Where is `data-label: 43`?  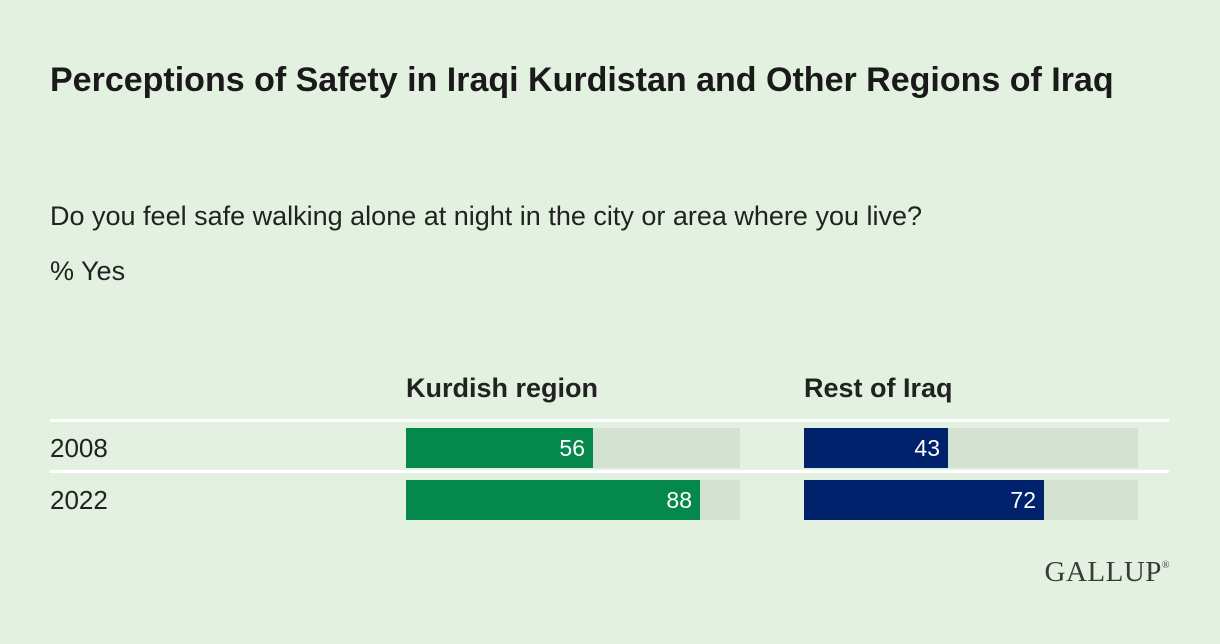
data-label: 43 is located at coordinates (927, 448).